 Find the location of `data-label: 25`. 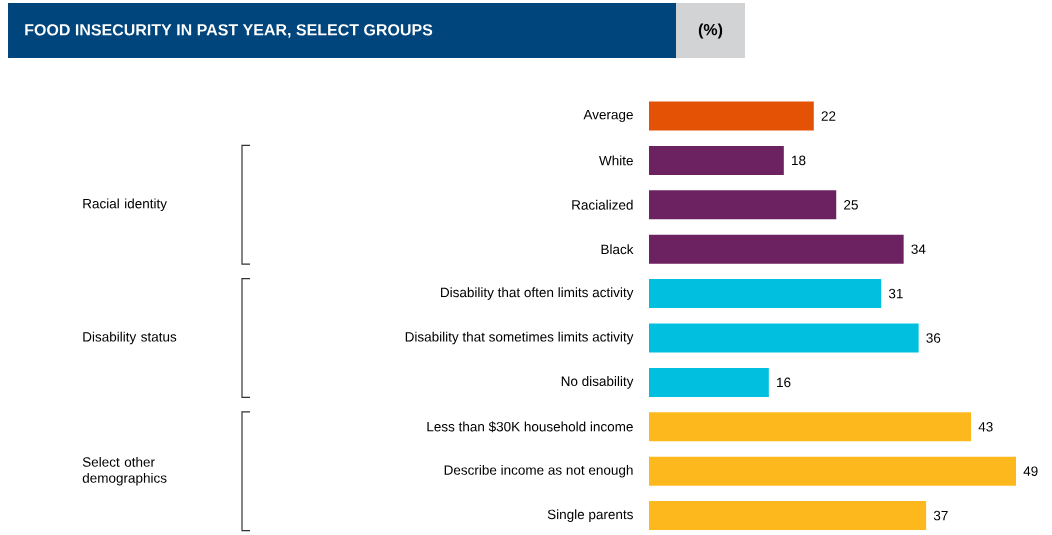

data-label: 25 is located at coordinates (851, 205).